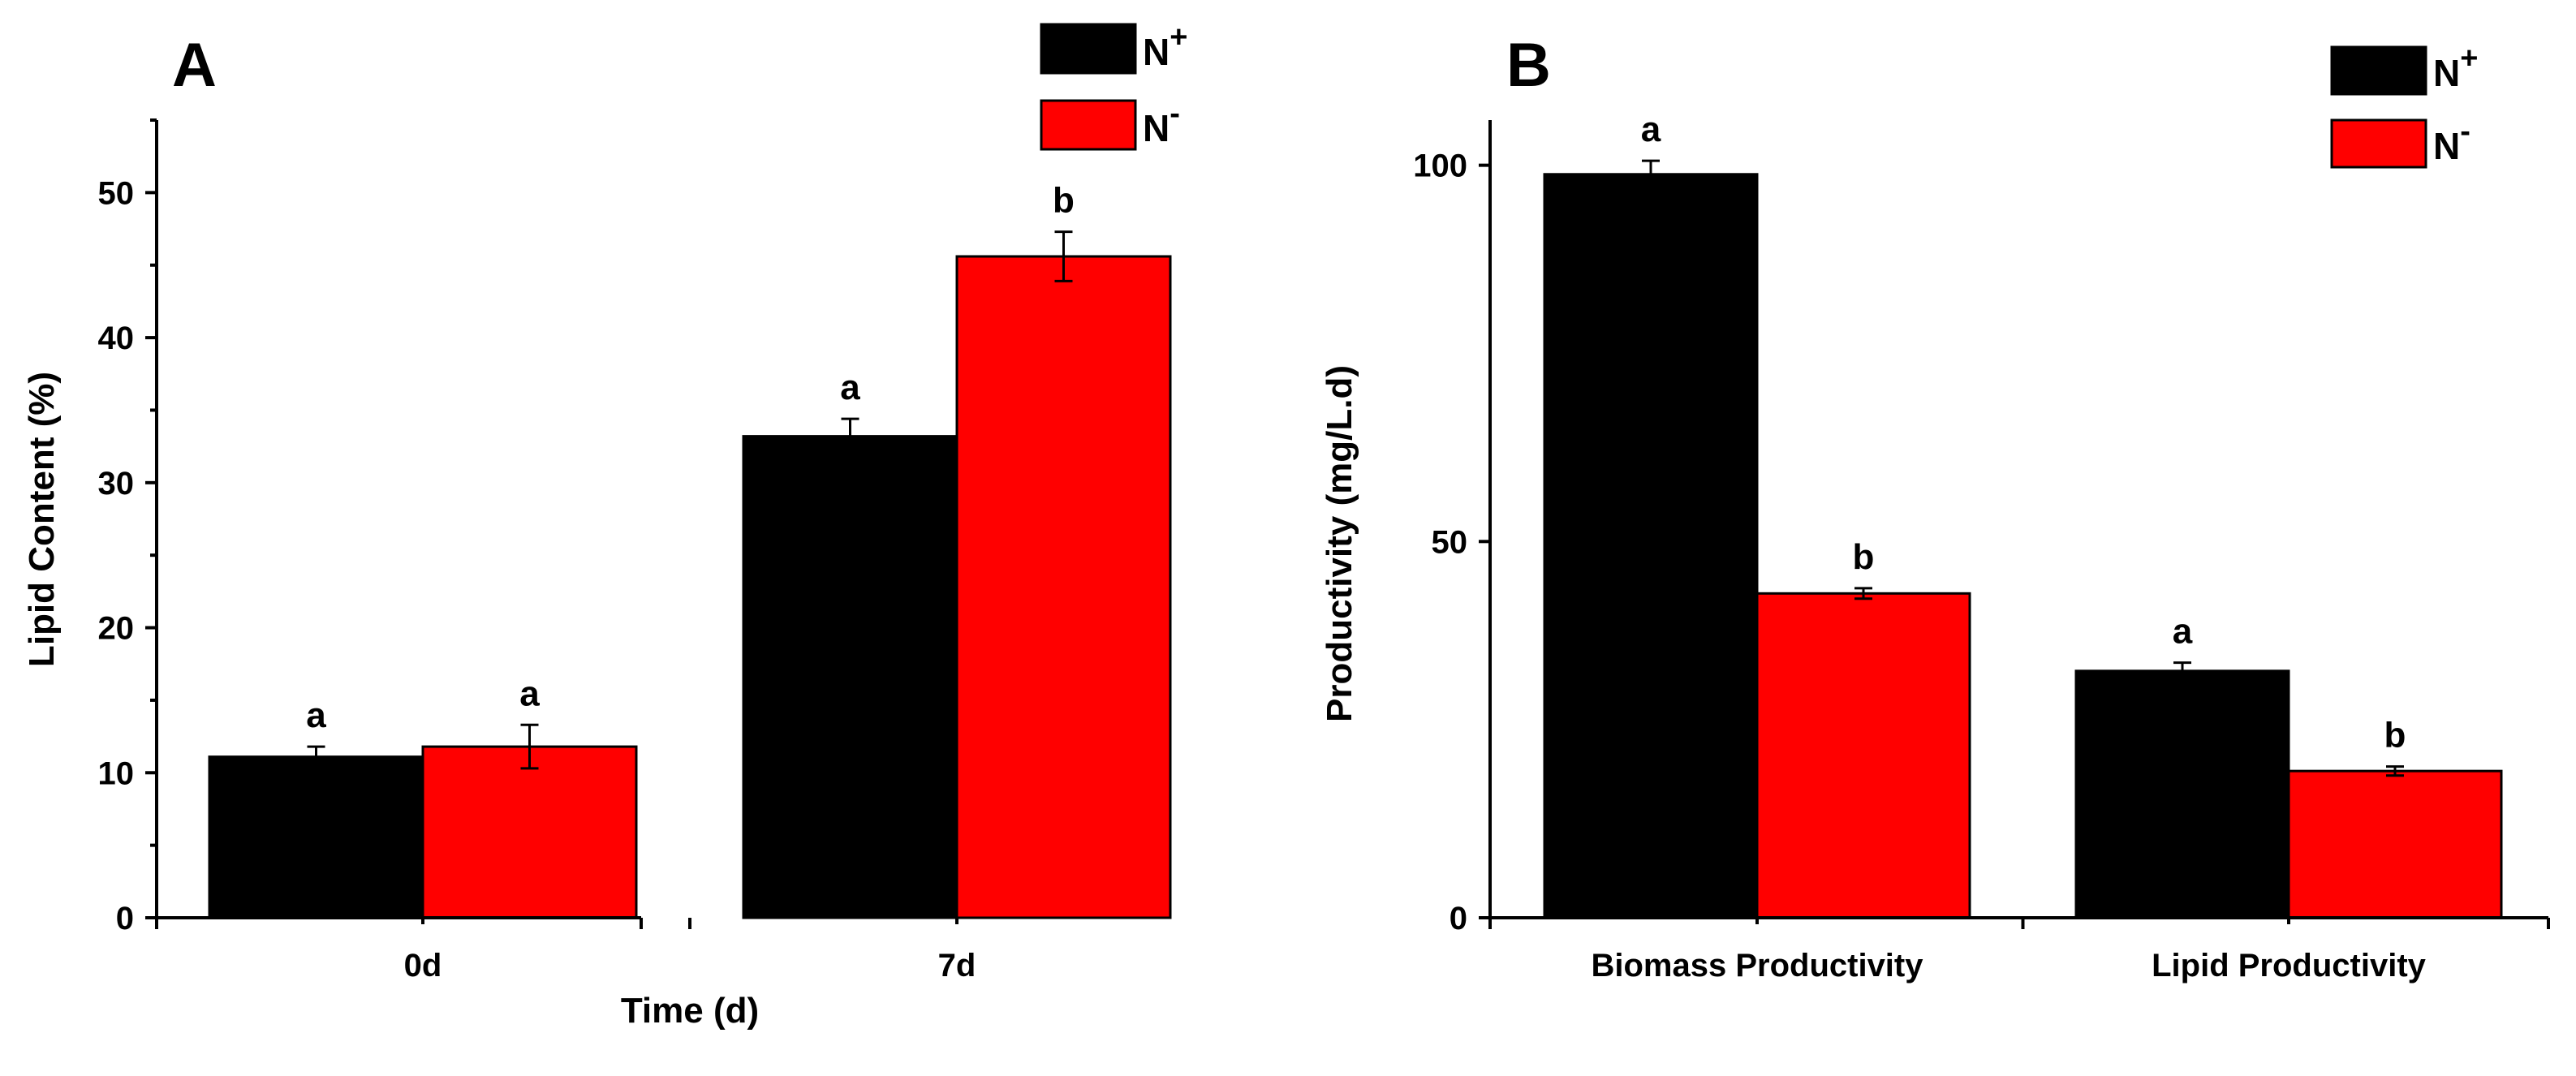  Describe the element at coordinates (316, 837) in the screenshot. I see `bar-nplus-0d` at that location.